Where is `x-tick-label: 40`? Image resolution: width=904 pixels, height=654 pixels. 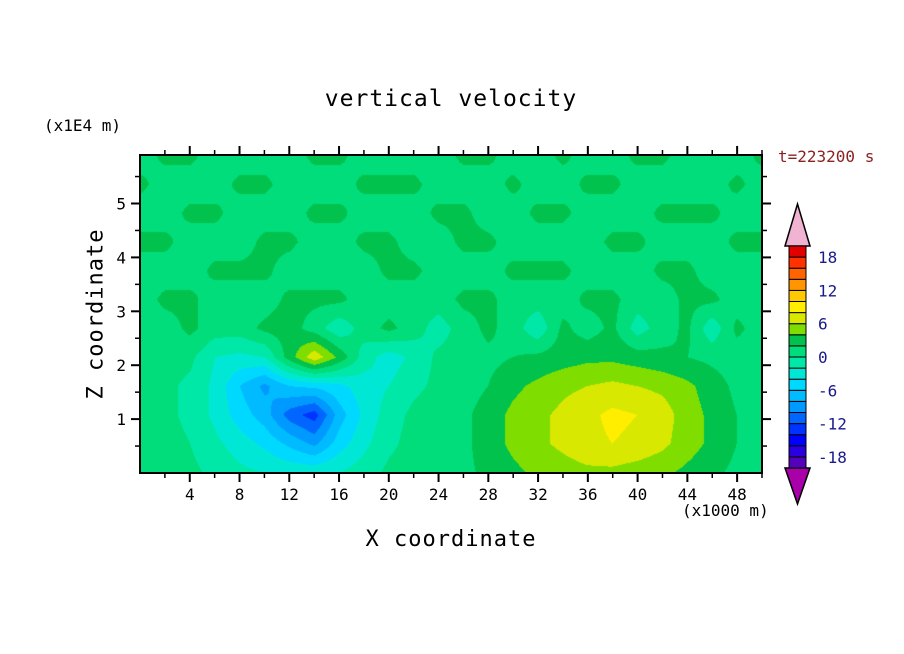 x-tick-label: 40 is located at coordinates (637, 494).